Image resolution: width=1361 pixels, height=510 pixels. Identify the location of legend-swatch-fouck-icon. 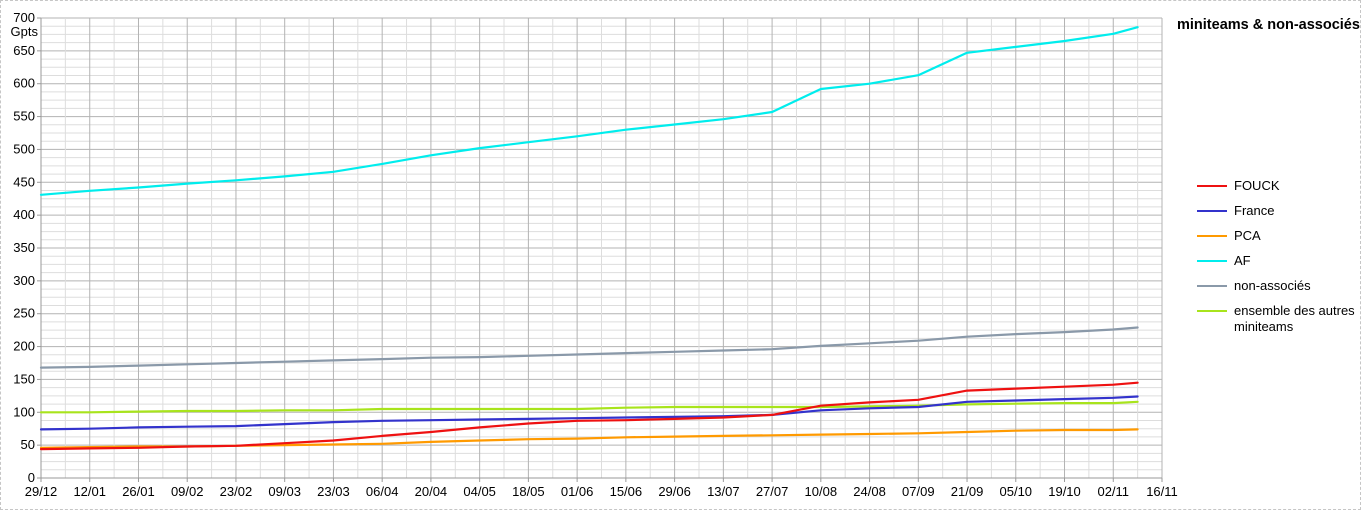
(1212, 186).